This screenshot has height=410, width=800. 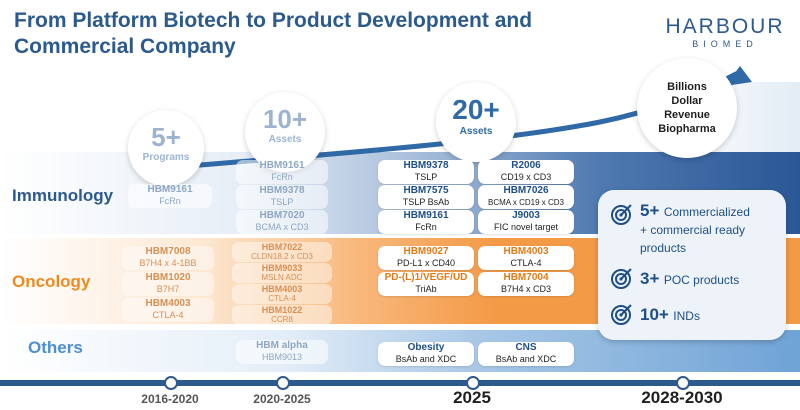 What do you see at coordinates (168, 277) in the screenshot?
I see `asset-name: HBM1020` at bounding box center [168, 277].